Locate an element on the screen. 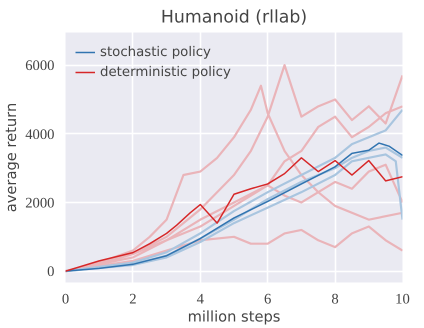  x-tick-label: 0 is located at coordinates (66, 300).